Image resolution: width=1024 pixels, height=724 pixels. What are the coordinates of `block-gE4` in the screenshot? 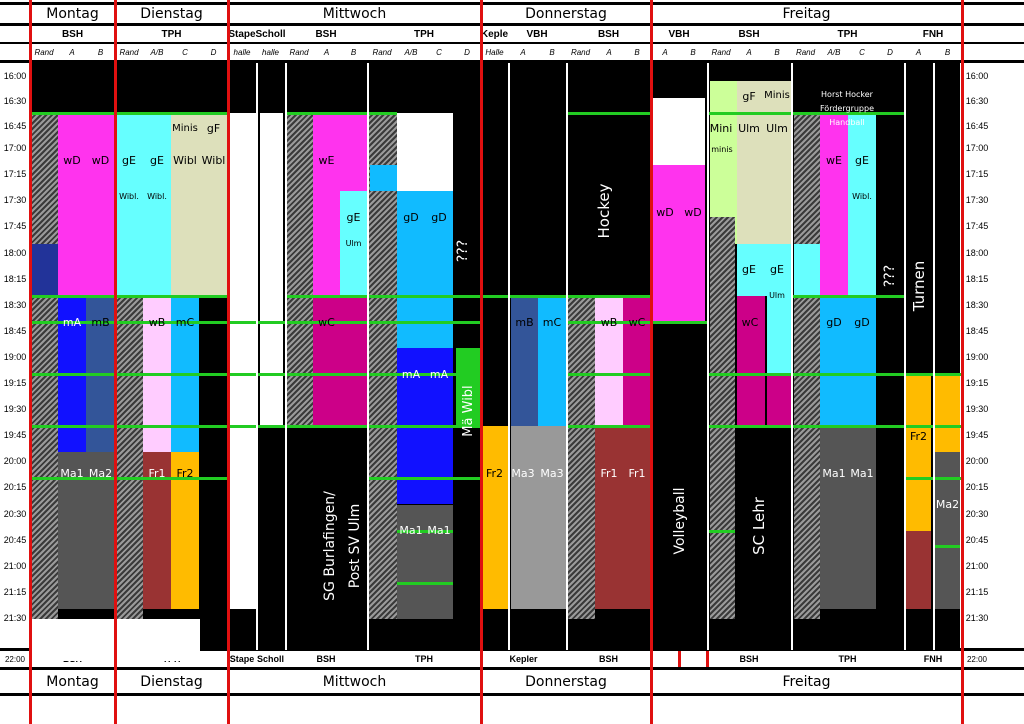 It's located at (862, 204).